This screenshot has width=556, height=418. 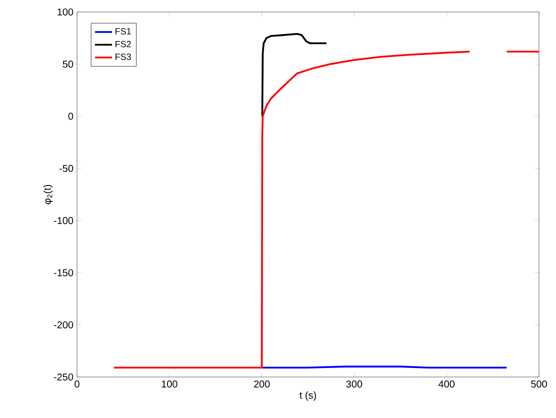 What do you see at coordinates (262, 384) in the screenshot?
I see `x-tick-label: 200` at bounding box center [262, 384].